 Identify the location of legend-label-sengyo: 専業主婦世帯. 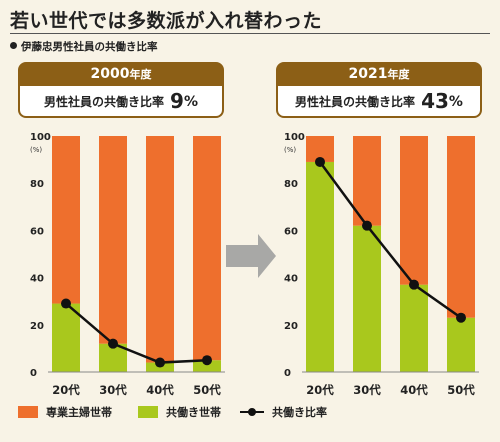
(79, 412).